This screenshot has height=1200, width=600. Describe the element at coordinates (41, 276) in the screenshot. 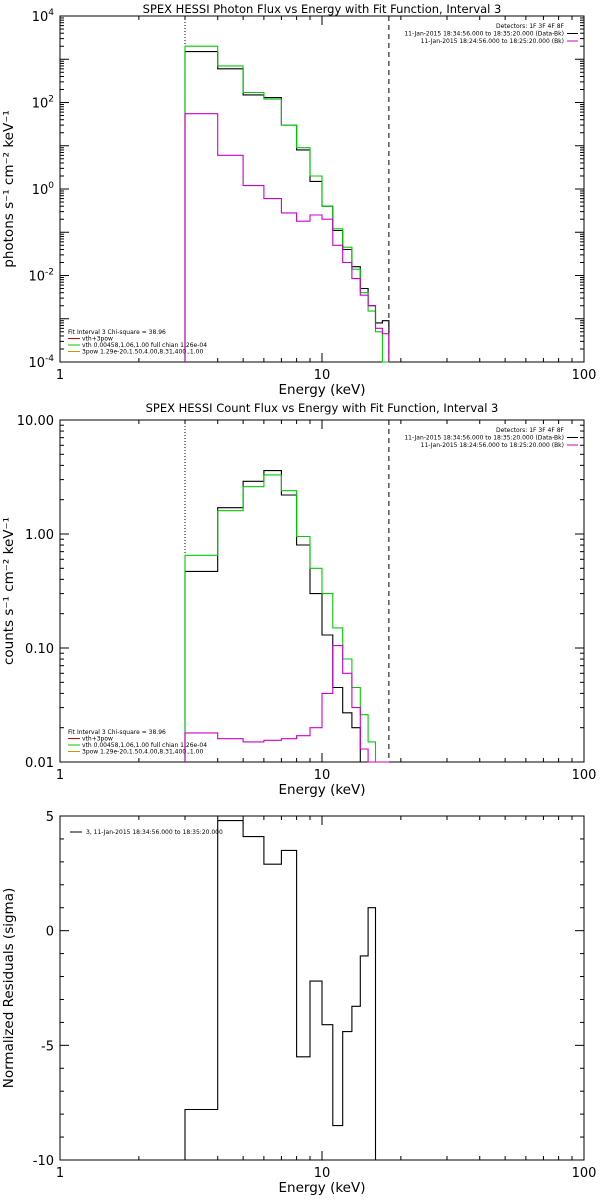

I see `y-tick-label: 10⁻²` at that location.